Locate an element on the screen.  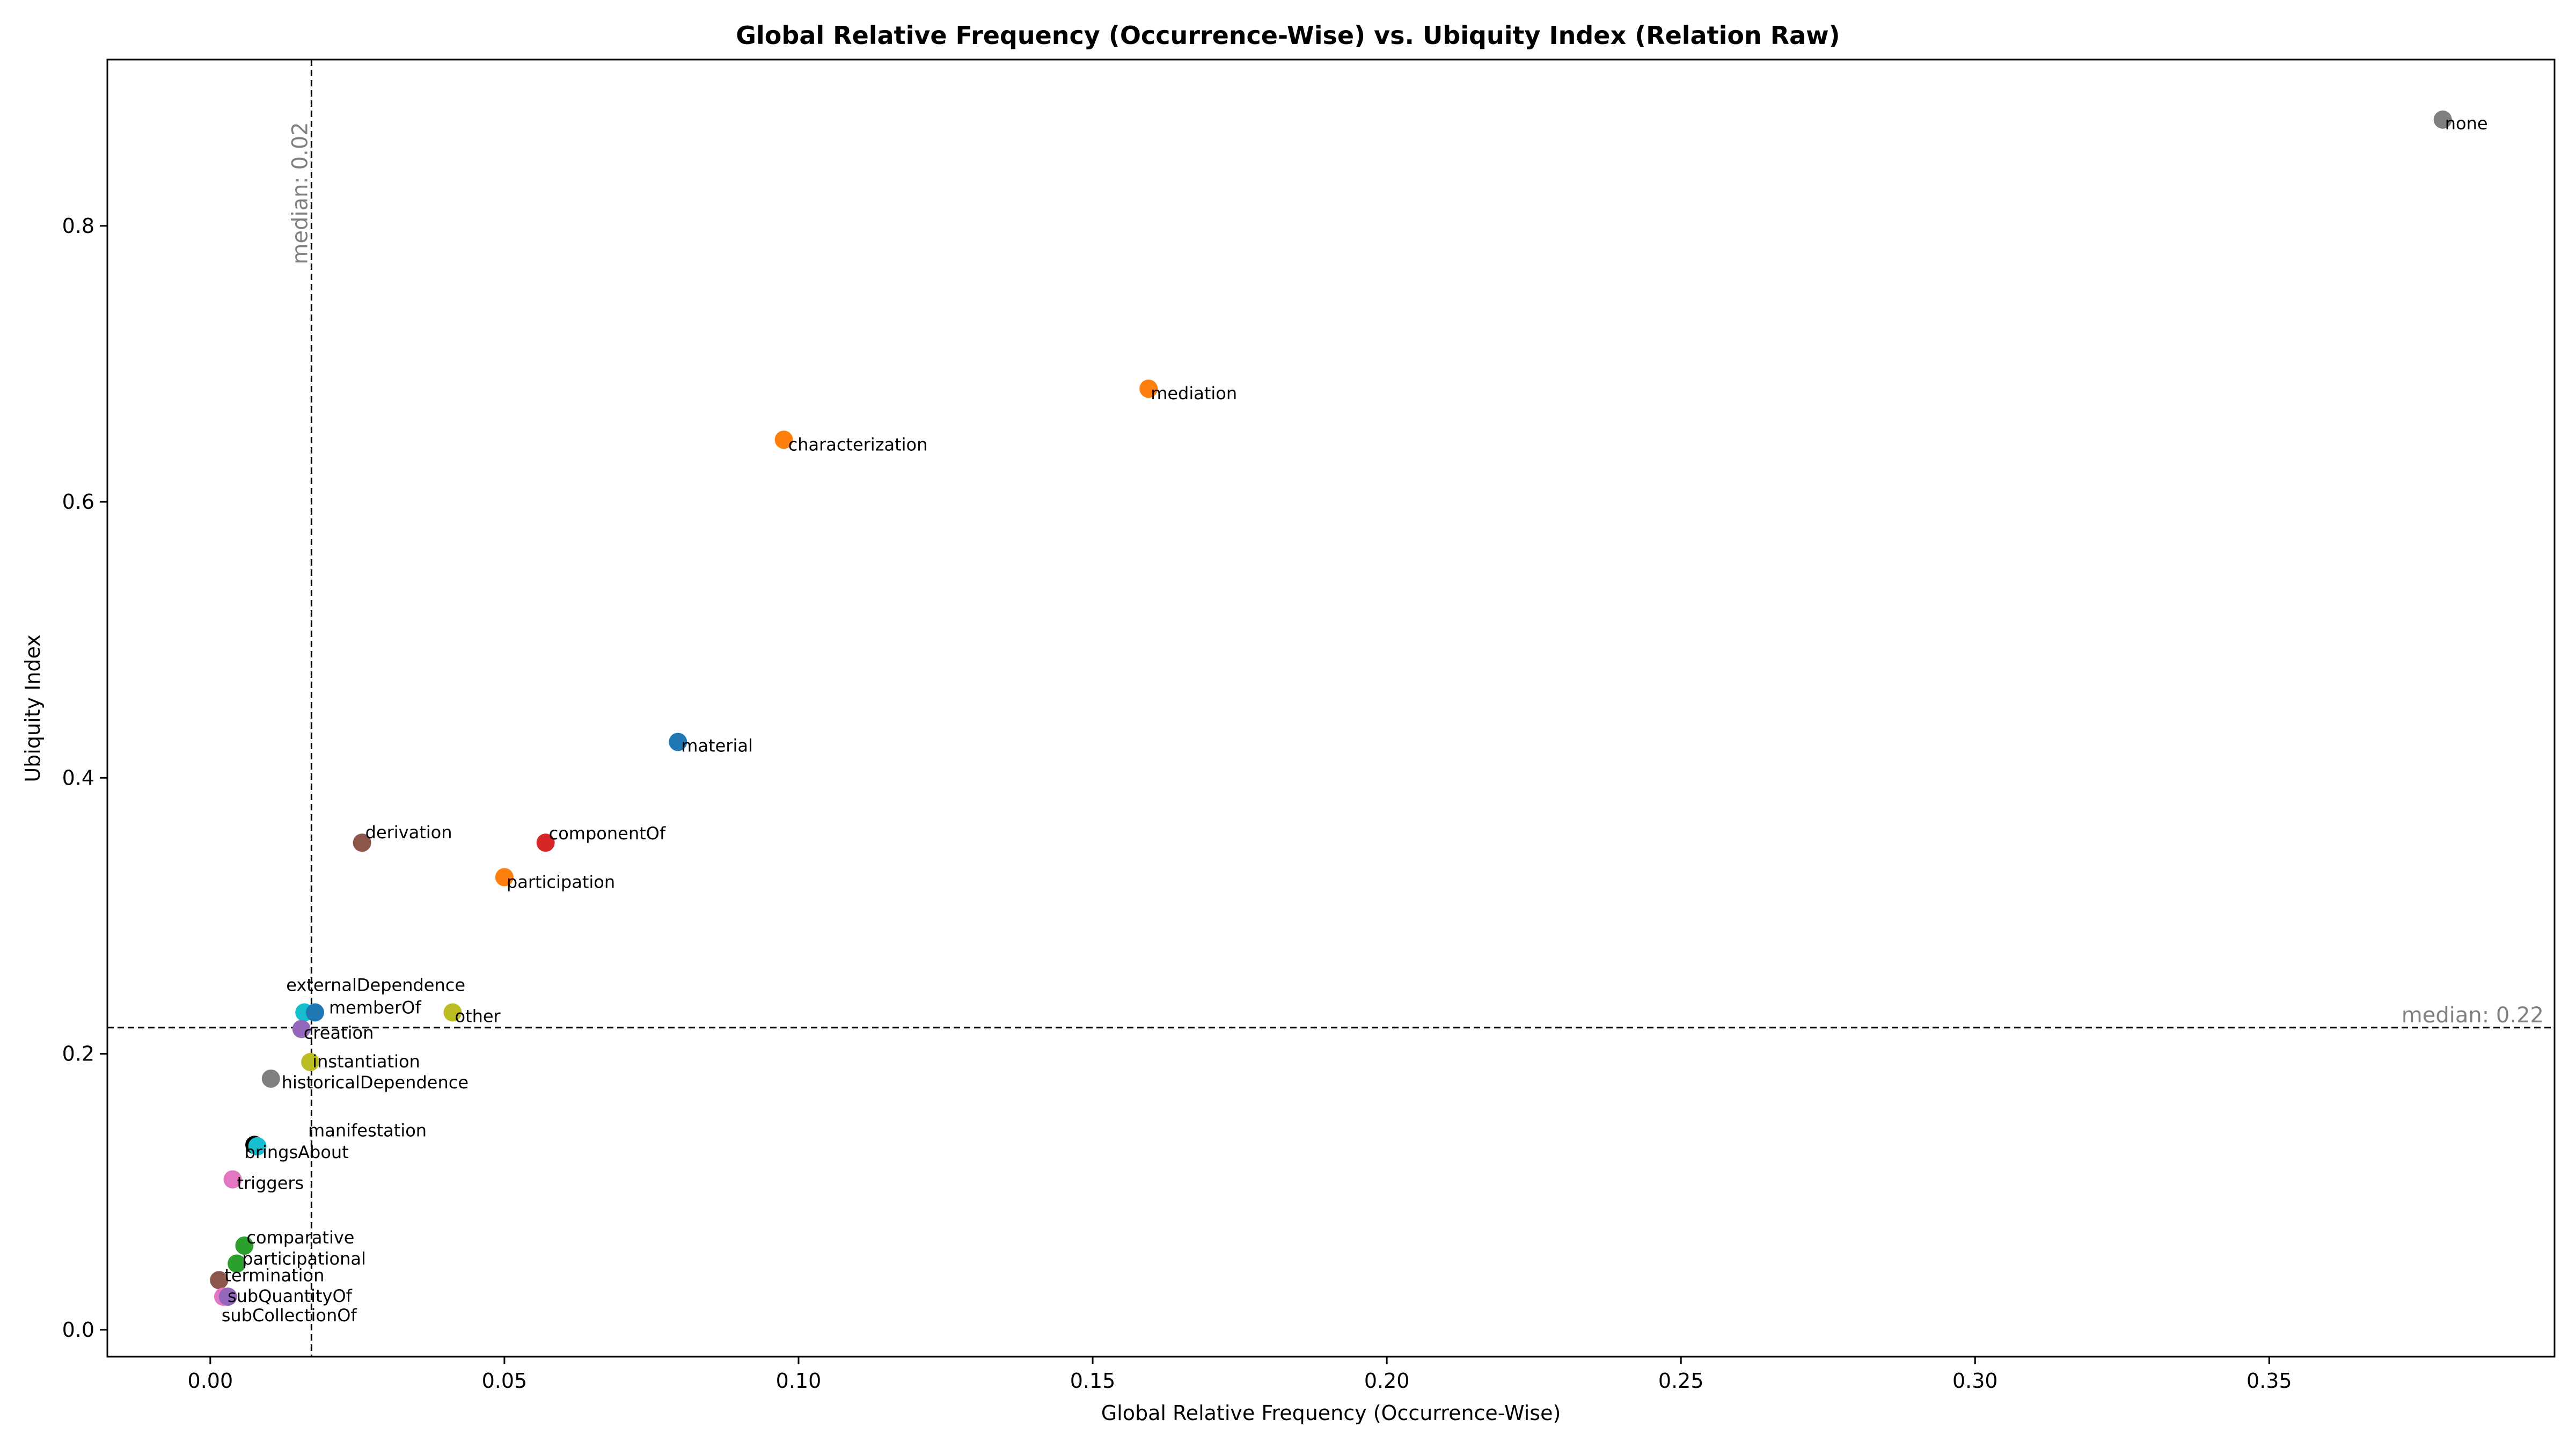
point-none is located at coordinates (2442, 119).